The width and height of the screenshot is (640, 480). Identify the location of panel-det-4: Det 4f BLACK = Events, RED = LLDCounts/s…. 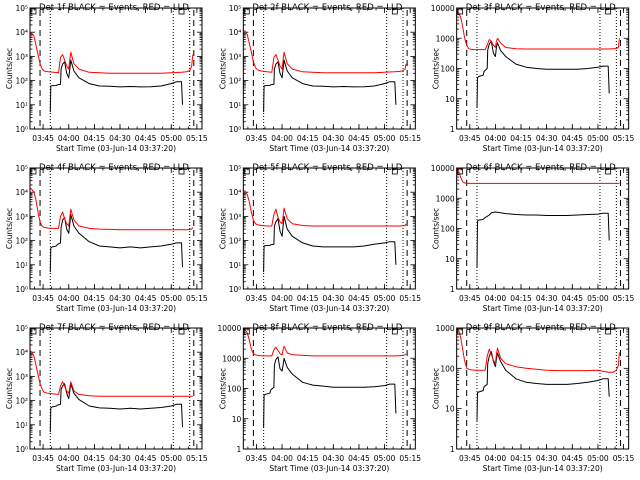
(106, 238).